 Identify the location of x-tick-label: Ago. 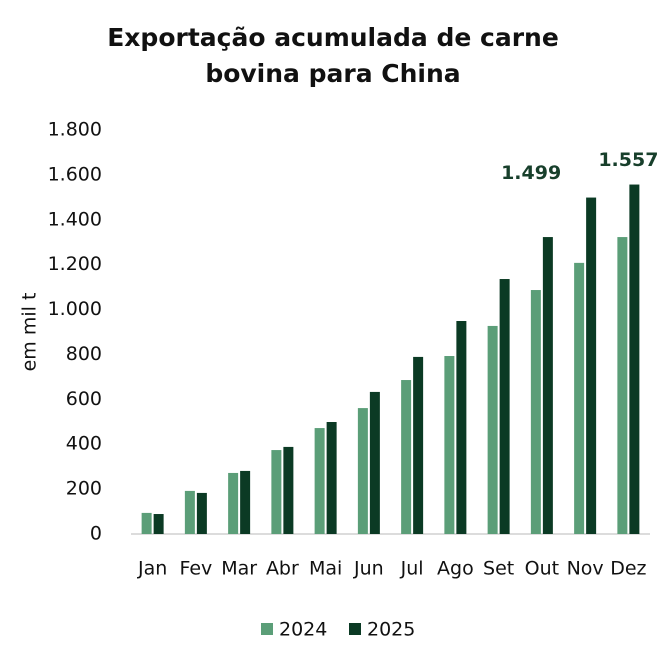
(455, 569).